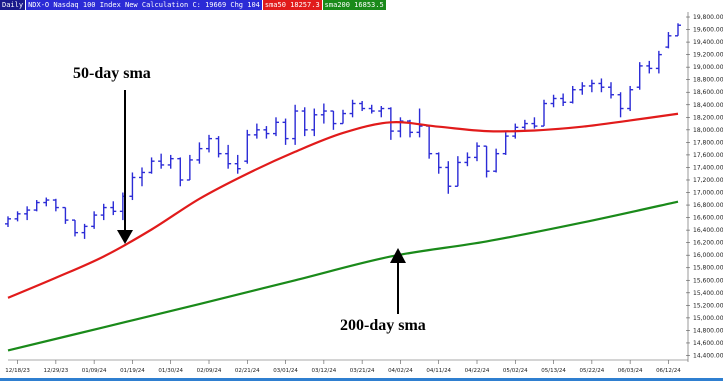 The height and width of the screenshot is (381, 723). What do you see at coordinates (285, 371) in the screenshot?
I see `x-tick-label: 03/01/24` at bounding box center [285, 371].